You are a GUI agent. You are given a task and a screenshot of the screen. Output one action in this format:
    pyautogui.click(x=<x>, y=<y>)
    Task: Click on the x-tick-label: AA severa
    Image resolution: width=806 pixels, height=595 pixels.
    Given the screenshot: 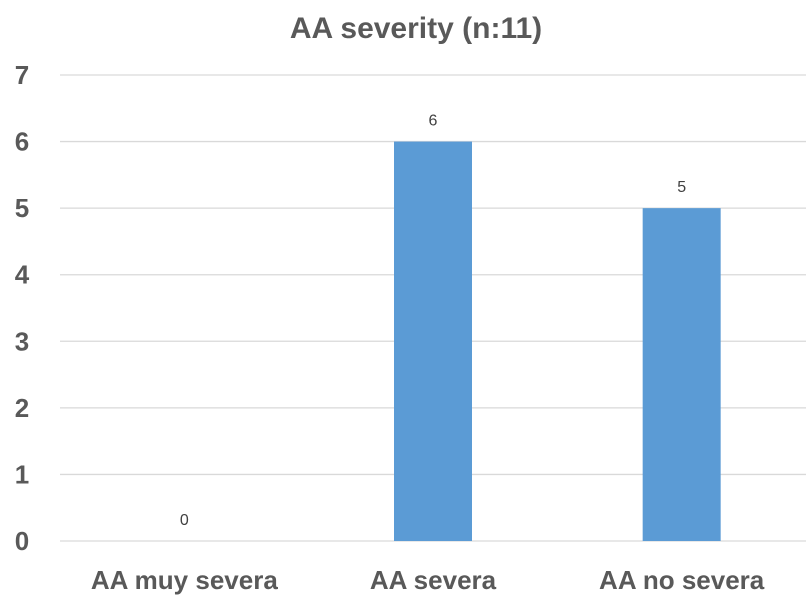 What is the action you would take?
    pyautogui.click(x=433, y=580)
    